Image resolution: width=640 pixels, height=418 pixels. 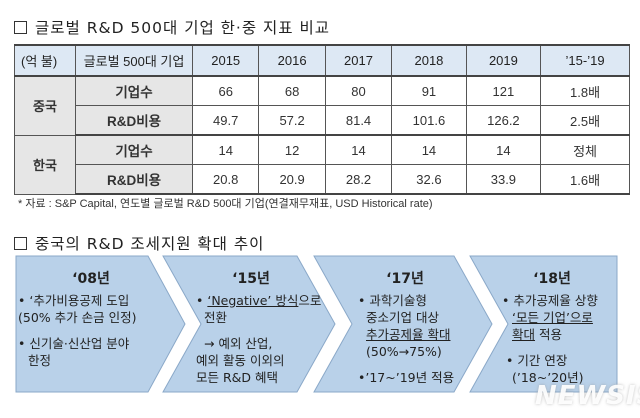 I want to click on chevron-2017, so click(x=403, y=324).